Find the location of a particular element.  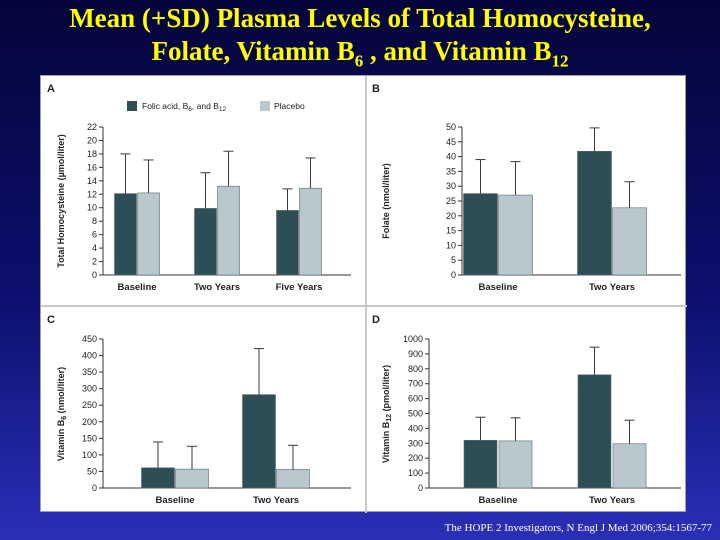

panel-letter: C is located at coordinates (51, 320).